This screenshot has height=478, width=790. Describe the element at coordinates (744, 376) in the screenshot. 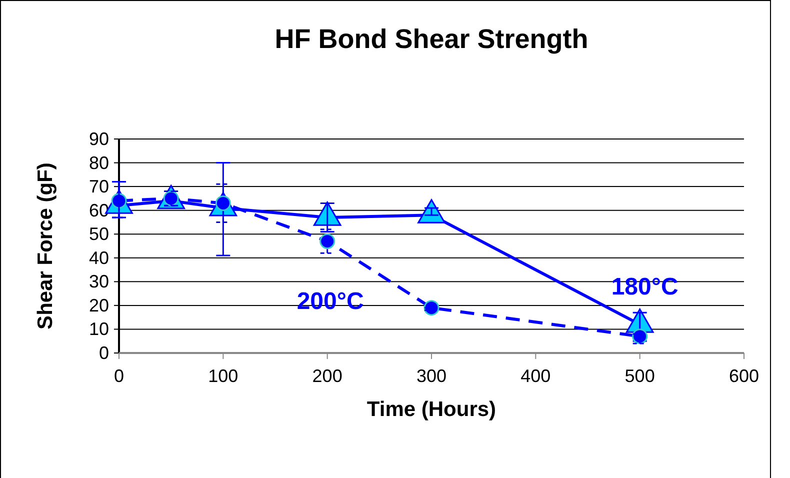

I see `x-tick-label: 600` at that location.